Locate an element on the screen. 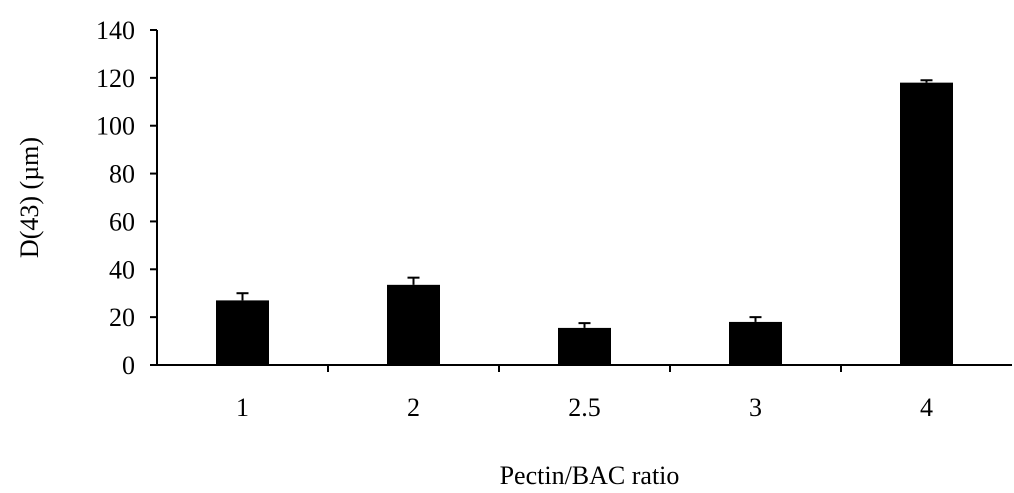 Image resolution: width=1014 pixels, height=493 pixels. y-tick-label: 60 is located at coordinates (122, 221).